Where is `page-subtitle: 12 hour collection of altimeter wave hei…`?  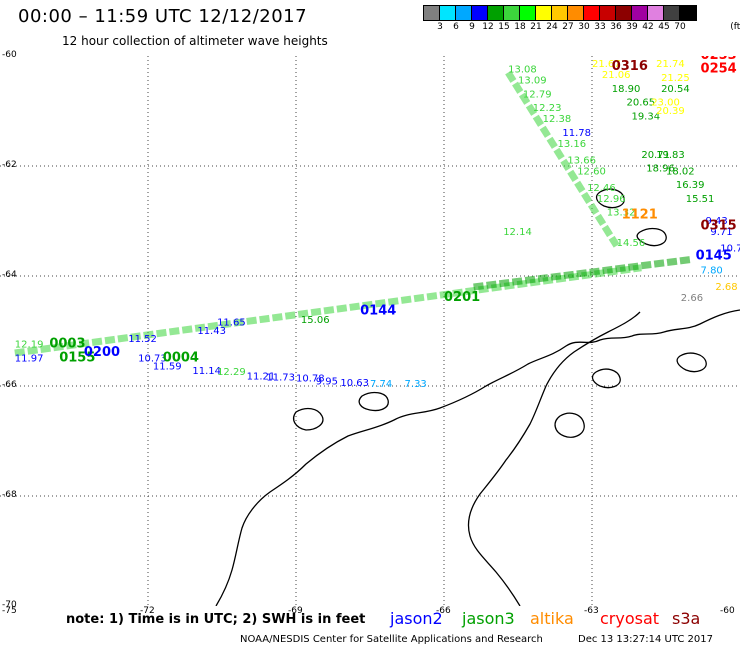
page-subtitle: 12 hour collection of altimeter wave hei… is located at coordinates (195, 41).